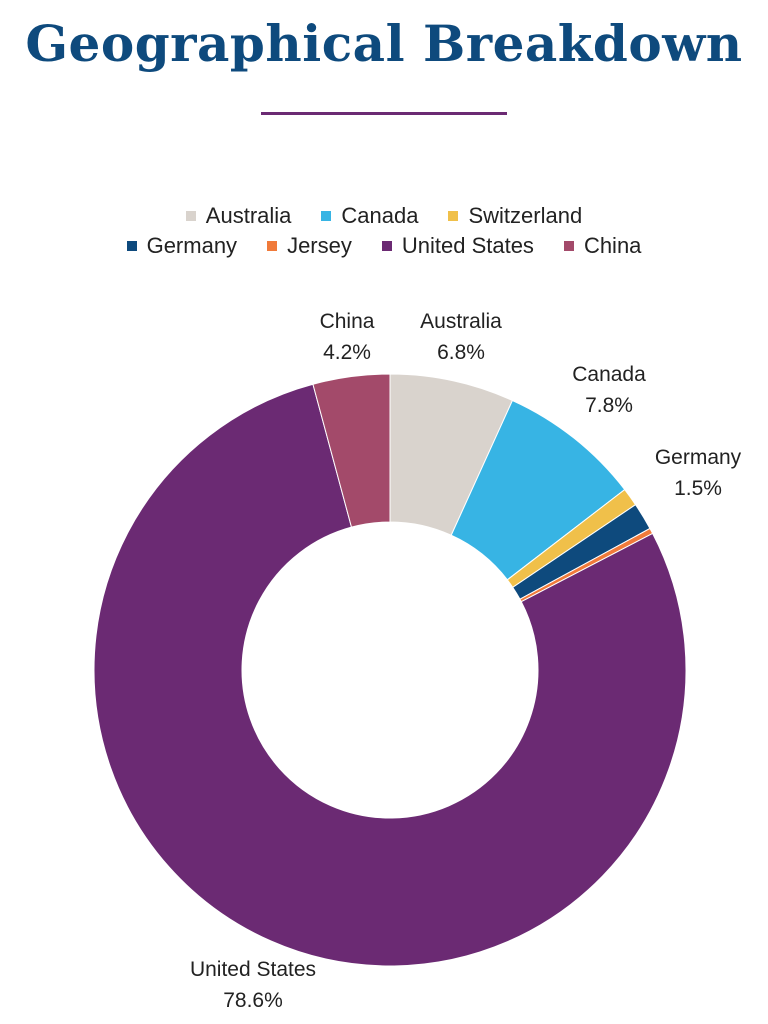  Describe the element at coordinates (253, 1000) in the screenshot. I see `slice-label-value: 78.6%` at that location.